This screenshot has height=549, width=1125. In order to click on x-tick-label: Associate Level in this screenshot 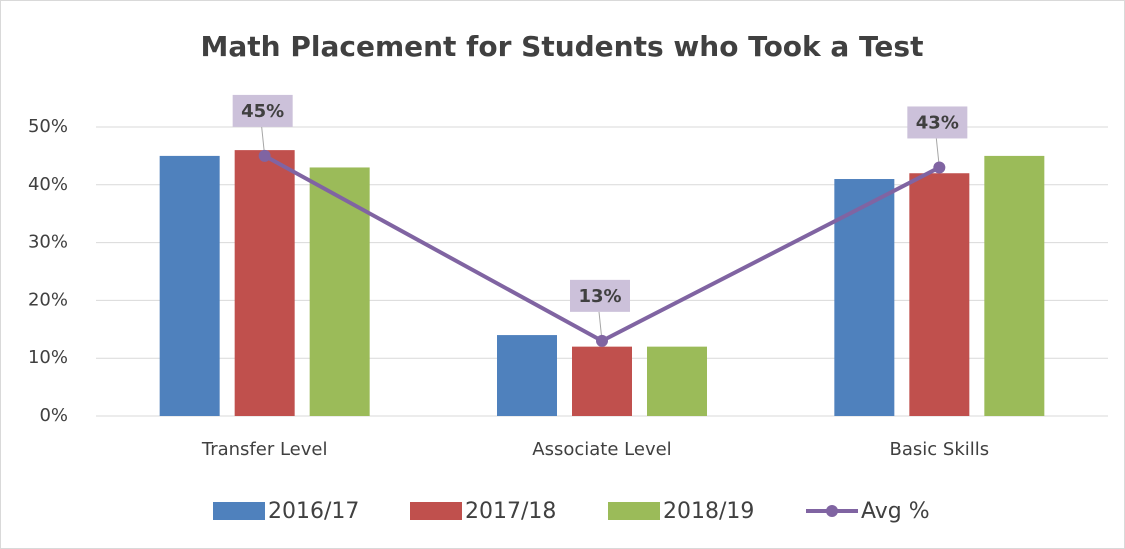, I will do `click(601, 449)`.